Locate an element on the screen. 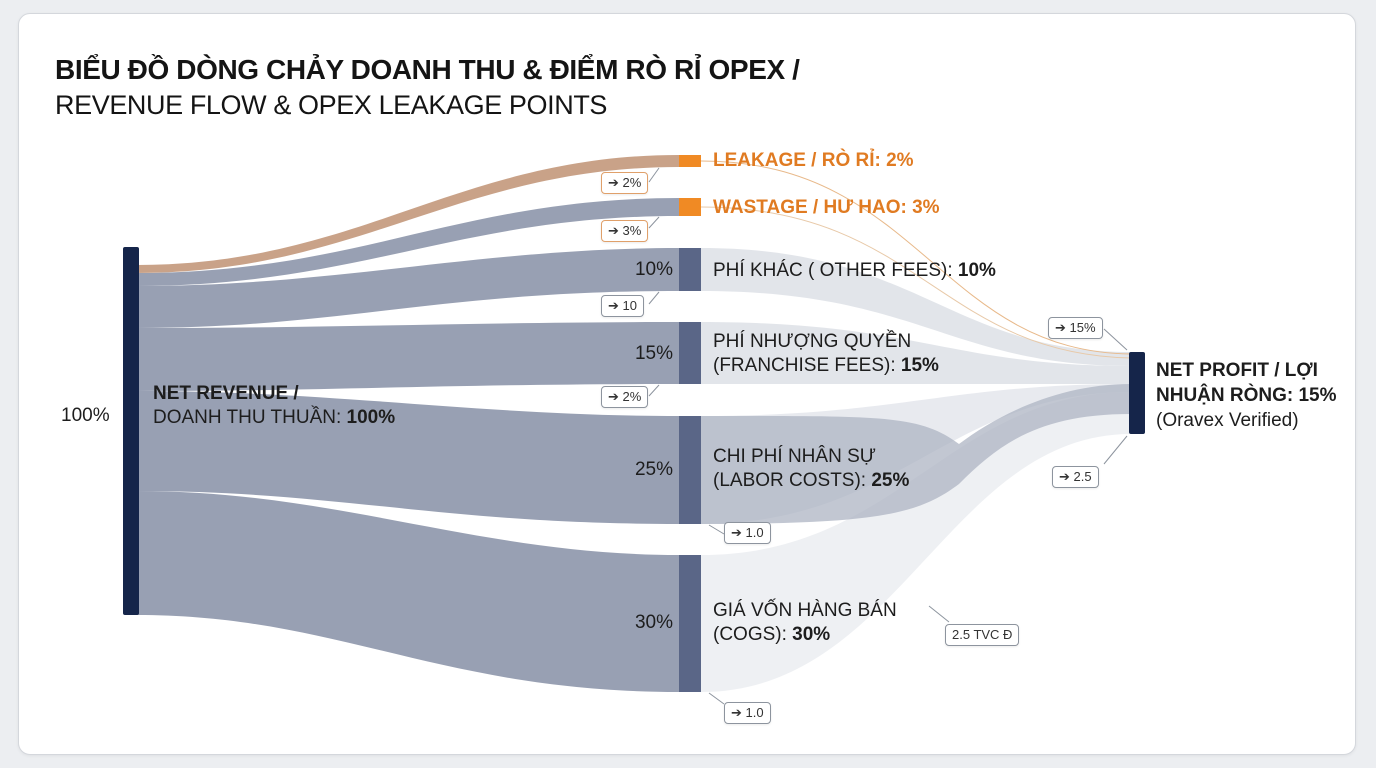  flow-franchise-profit is located at coordinates (916, 353).